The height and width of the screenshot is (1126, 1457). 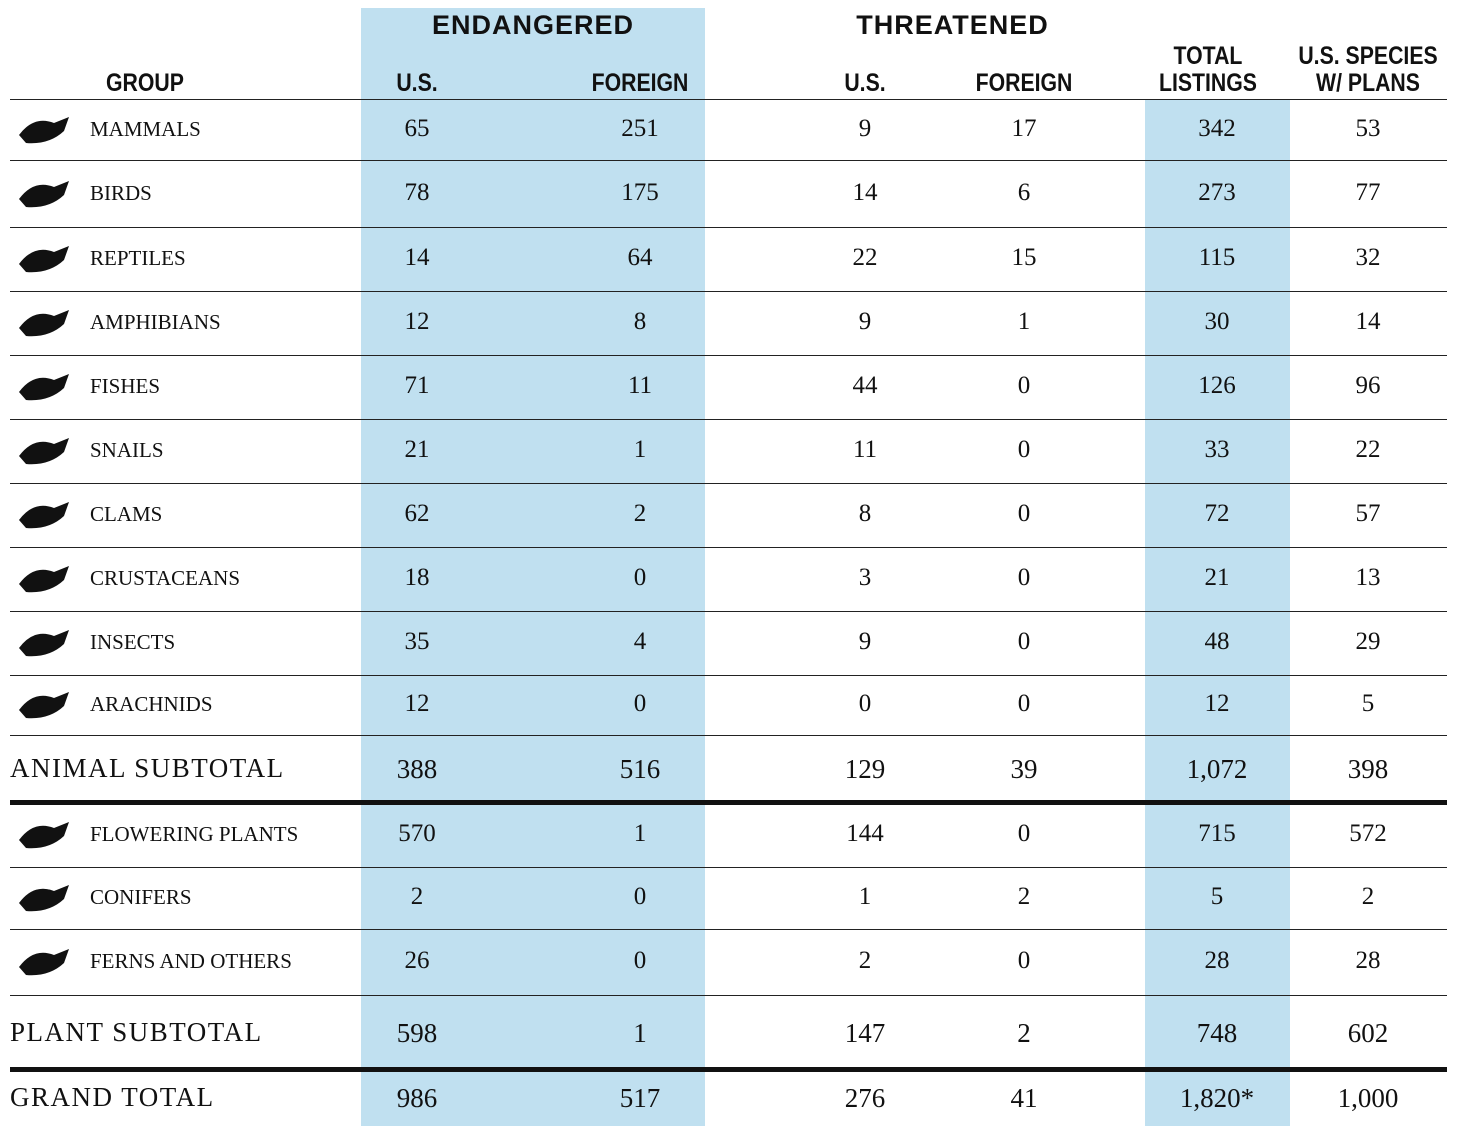 What do you see at coordinates (112, 1097) in the screenshot?
I see `row-label: GRAND TOTAL` at bounding box center [112, 1097].